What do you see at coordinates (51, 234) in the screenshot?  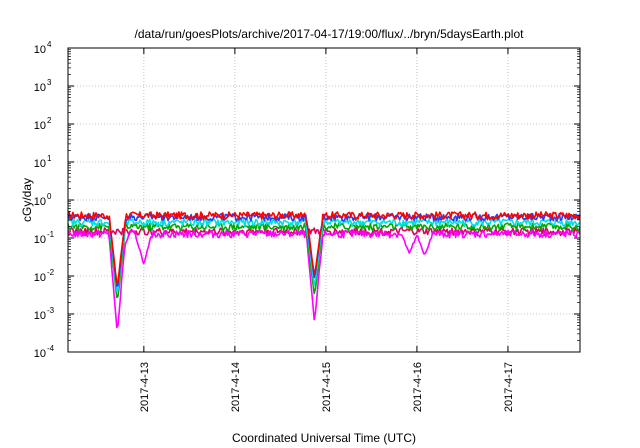 I see `y-tick-exponent: -1` at bounding box center [51, 234].